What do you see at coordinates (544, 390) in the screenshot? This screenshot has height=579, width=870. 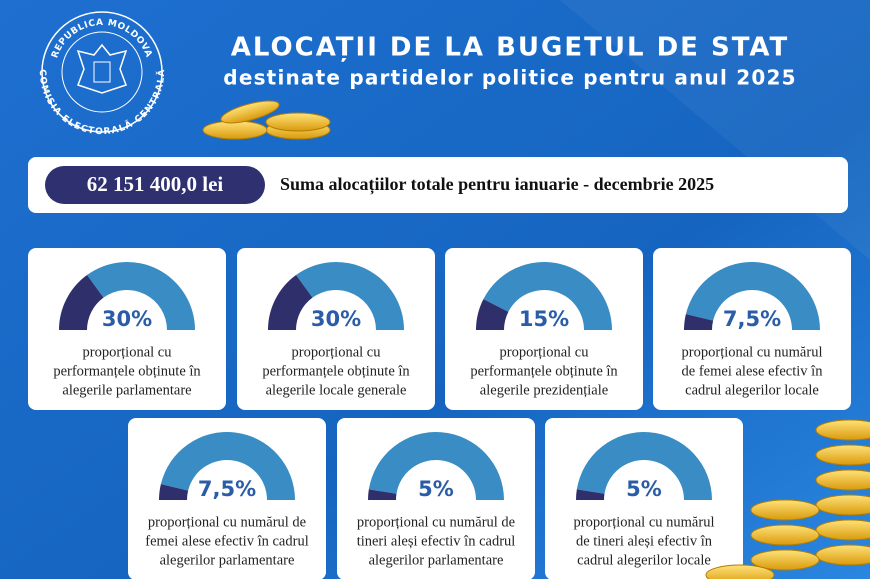 I see `card-text: alegerile prezidențiale` at bounding box center [544, 390].